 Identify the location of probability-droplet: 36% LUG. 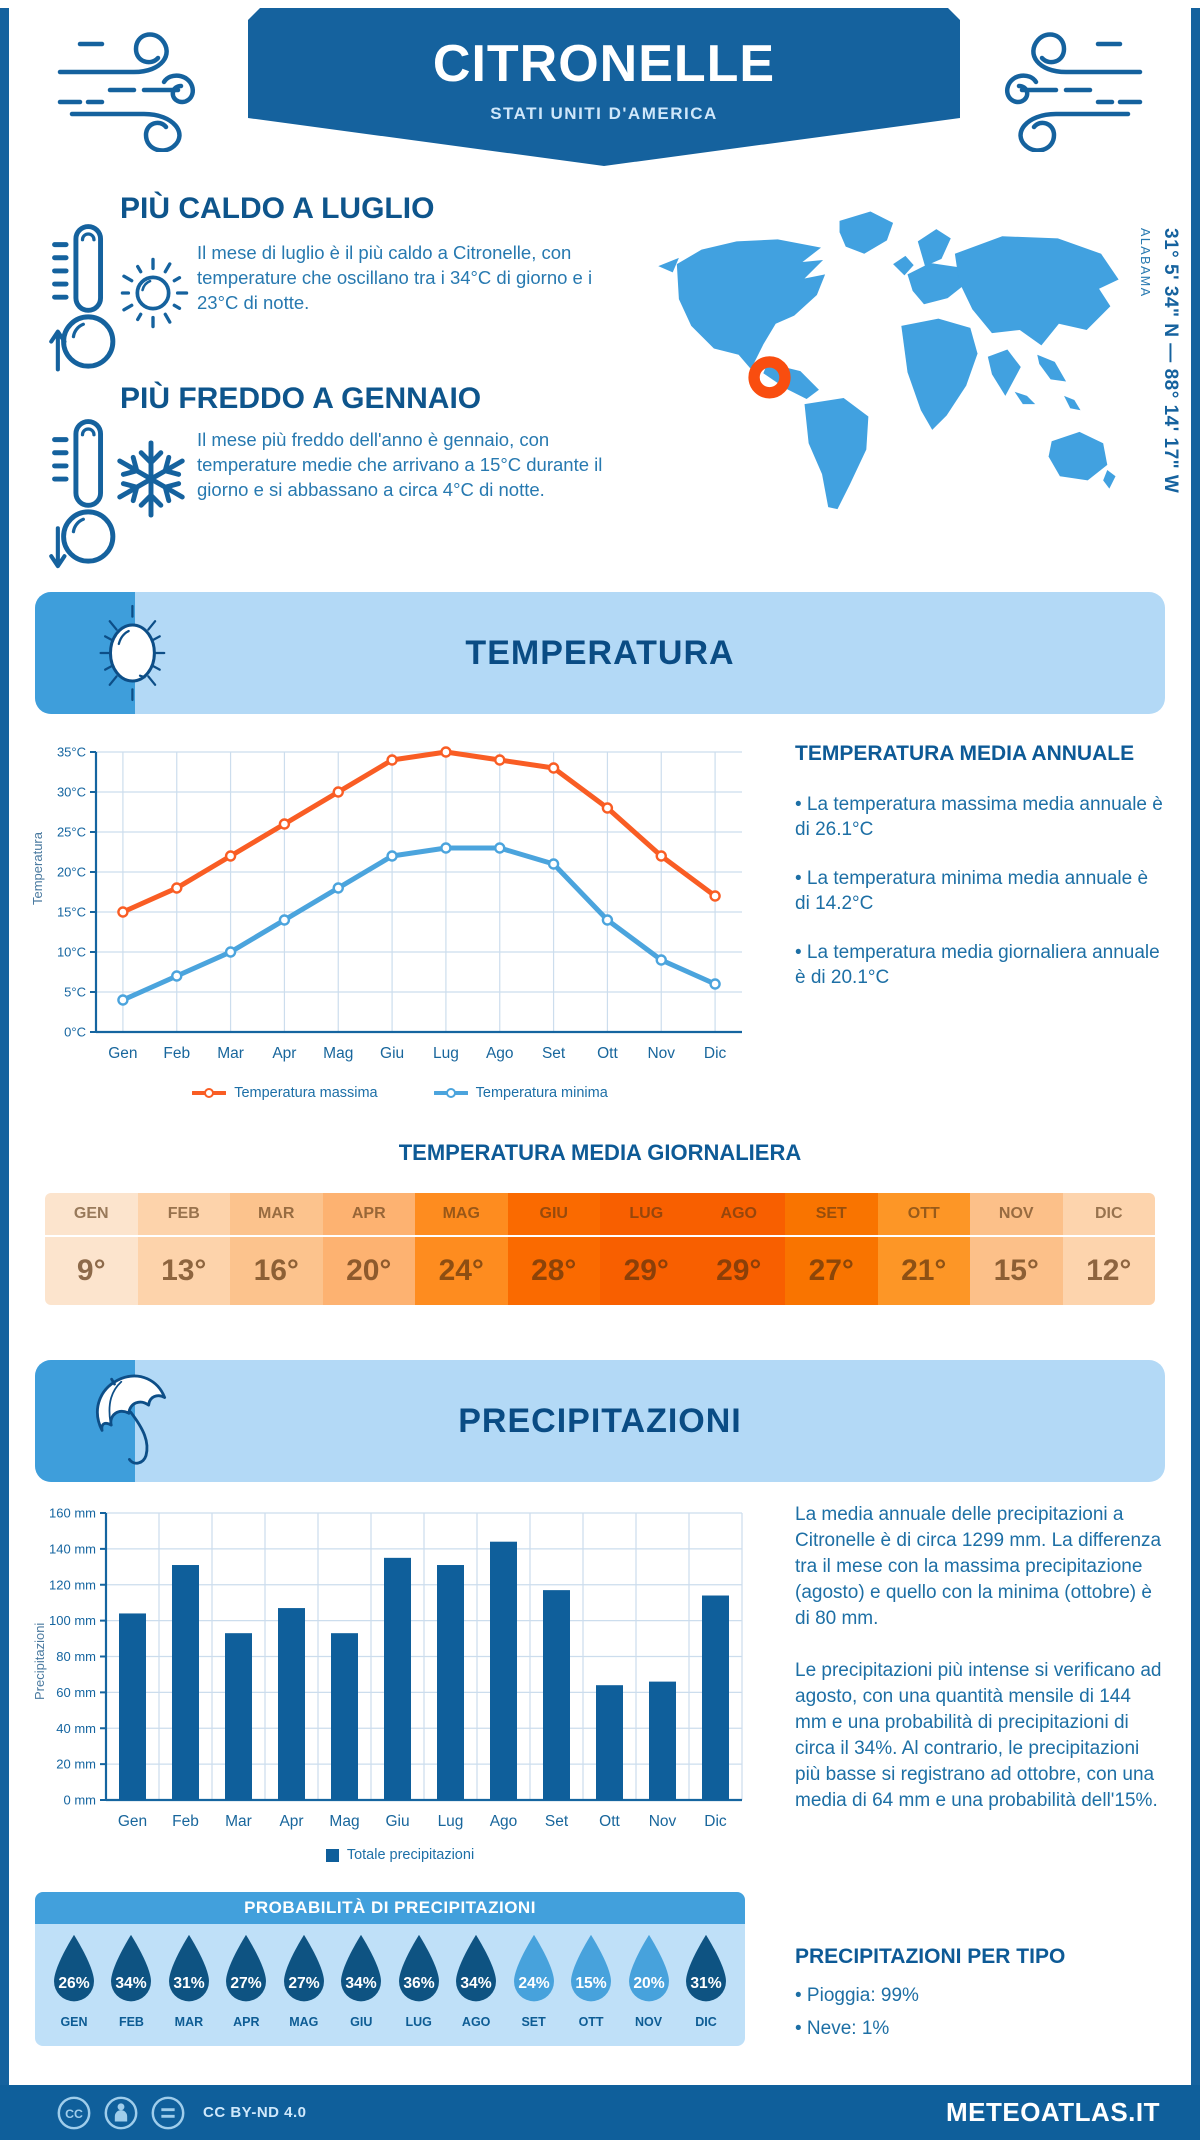
(419, 1989).